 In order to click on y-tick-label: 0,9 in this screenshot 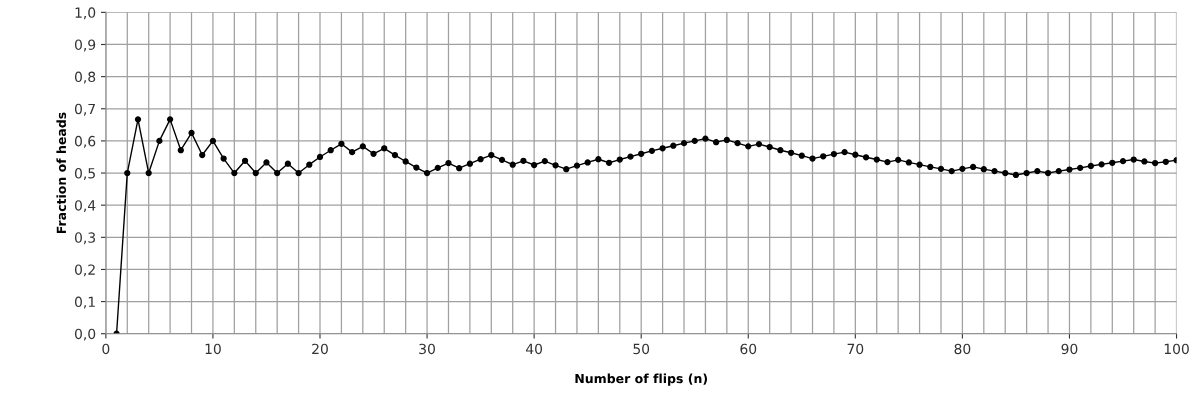, I will do `click(85, 45)`.